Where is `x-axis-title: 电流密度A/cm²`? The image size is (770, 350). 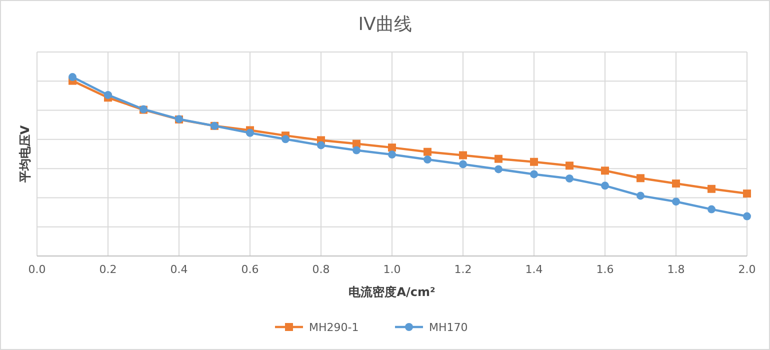 x-axis-title: 电流密度A/cm² is located at coordinates (392, 292).